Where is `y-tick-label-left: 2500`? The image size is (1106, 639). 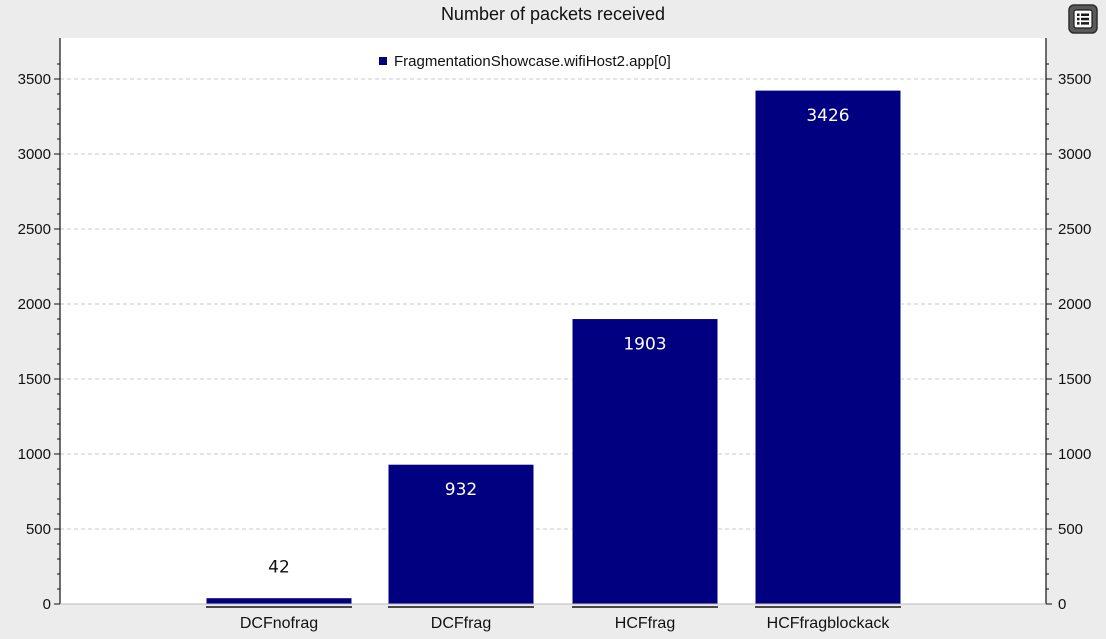 y-tick-label-left: 2500 is located at coordinates (34, 229).